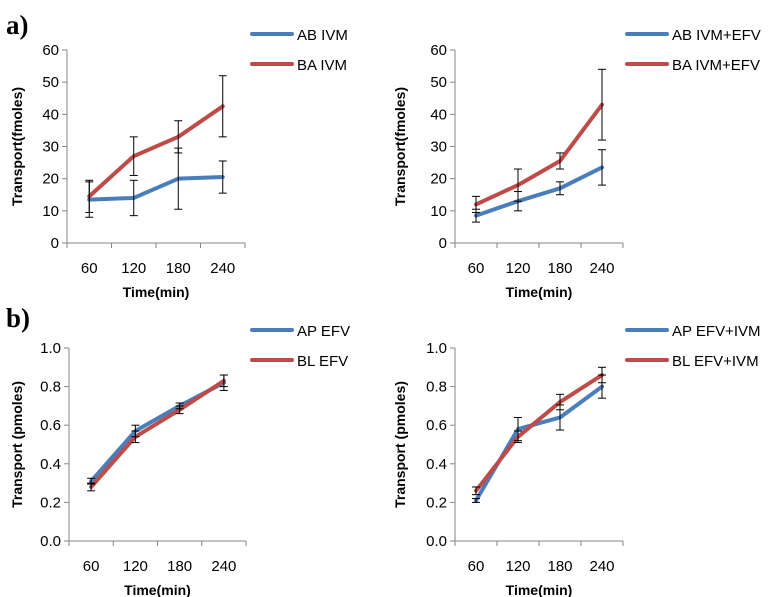  Describe the element at coordinates (323, 331) in the screenshot. I see `legend-label: AP EFV` at that location.